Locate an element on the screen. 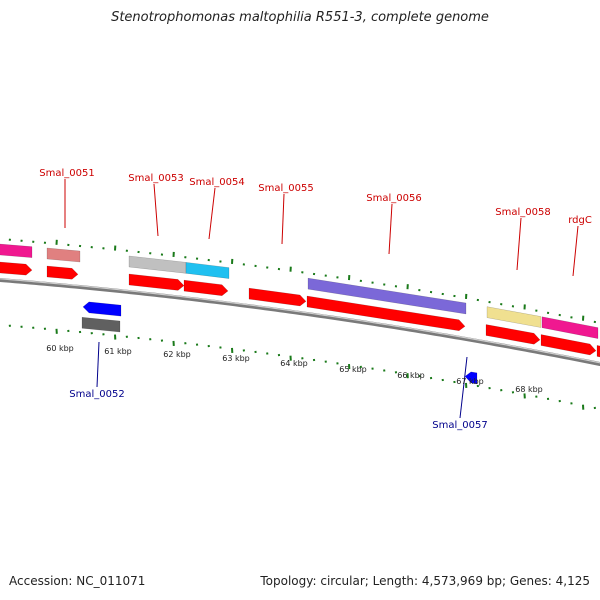  cds-reverse-arrow is located at coordinates (102, 309).